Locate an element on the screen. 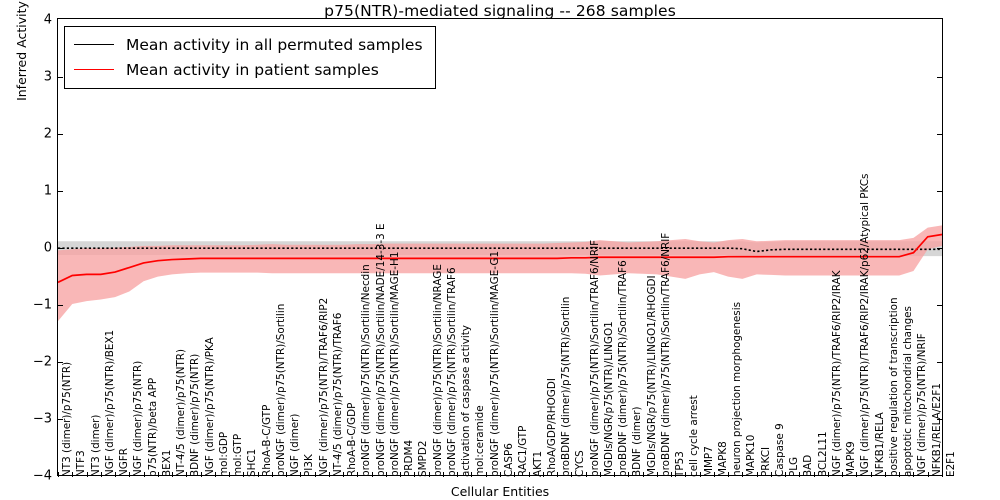 The height and width of the screenshot is (500, 1000). x-tick-label: NGF (dimer)/p75(NTR)/NRIF is located at coordinates (922, 405).